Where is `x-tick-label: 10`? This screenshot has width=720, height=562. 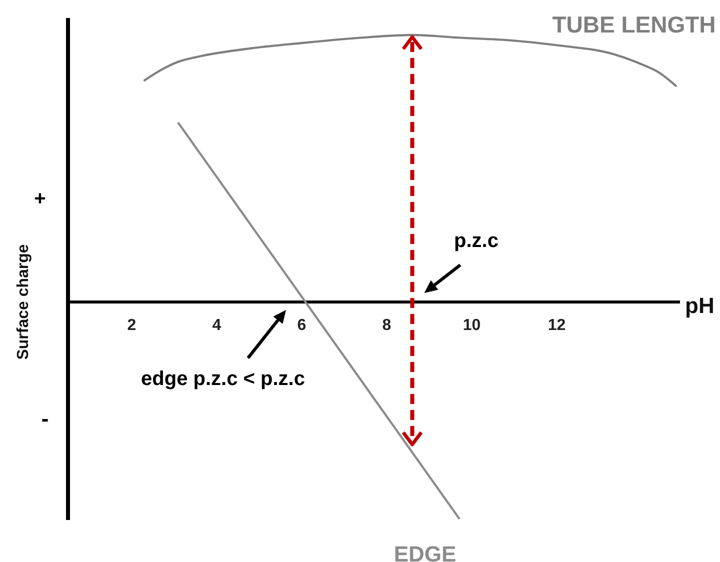 x-tick-label: 10 is located at coordinates (471, 325).